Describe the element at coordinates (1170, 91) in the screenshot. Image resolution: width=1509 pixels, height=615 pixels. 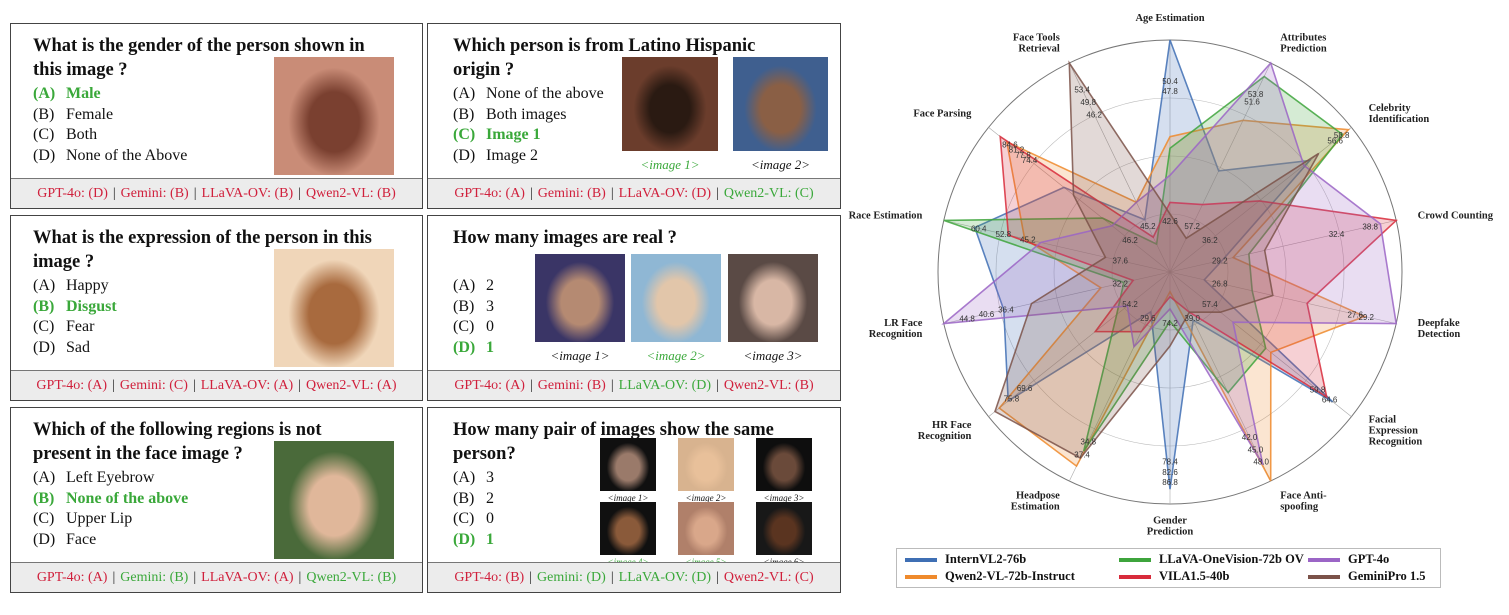
I see `tick-label: 47.8` at that location.